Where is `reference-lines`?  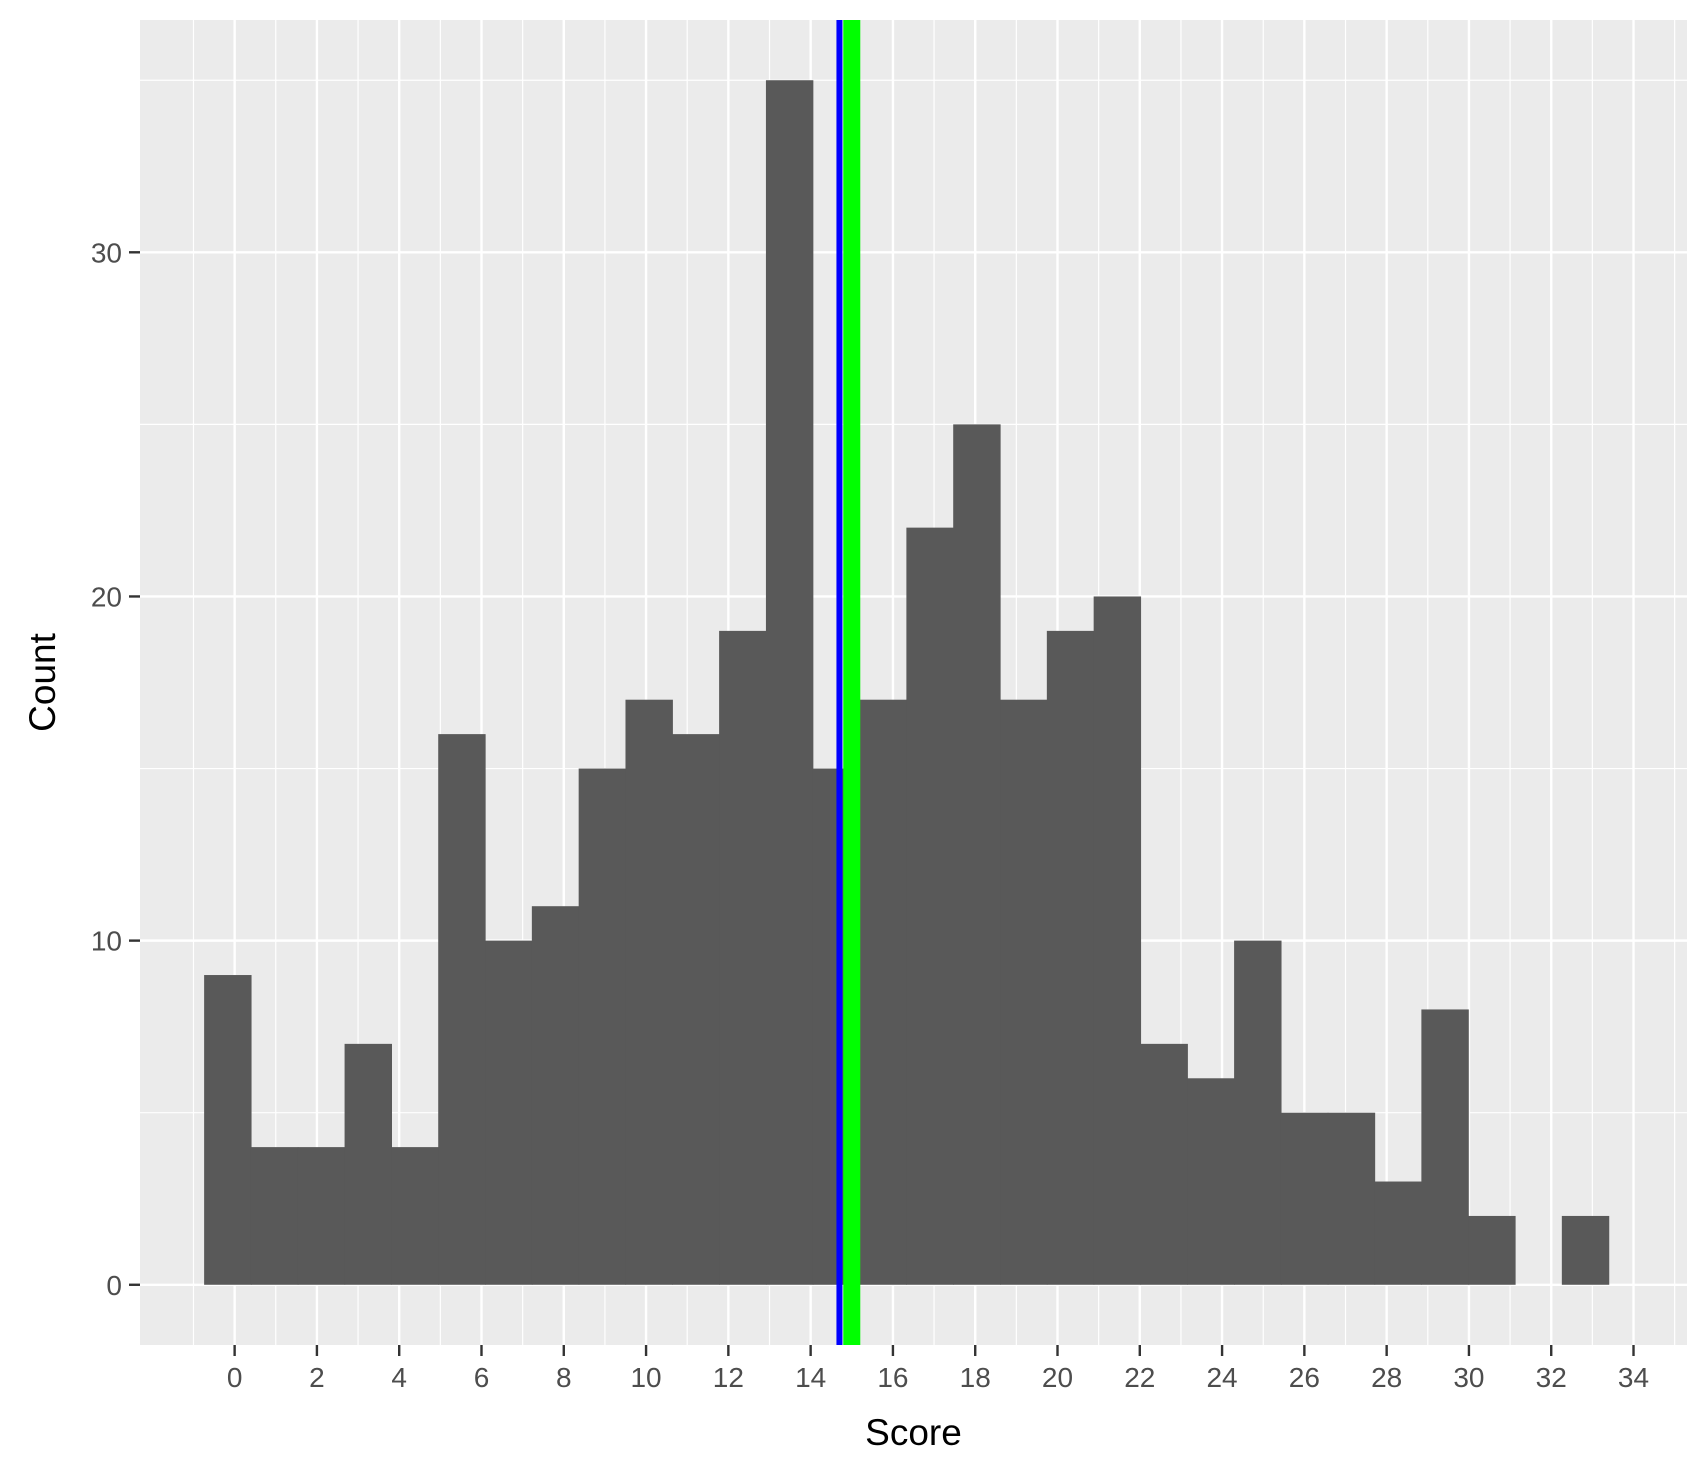
reference-lines is located at coordinates (848, 682).